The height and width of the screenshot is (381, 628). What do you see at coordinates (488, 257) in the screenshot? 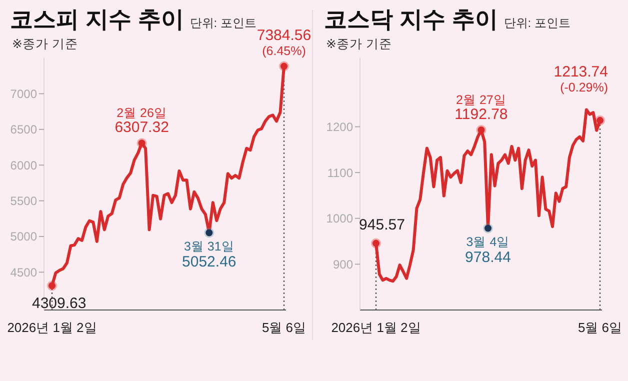
I see `data-label: 978.44` at bounding box center [488, 257].